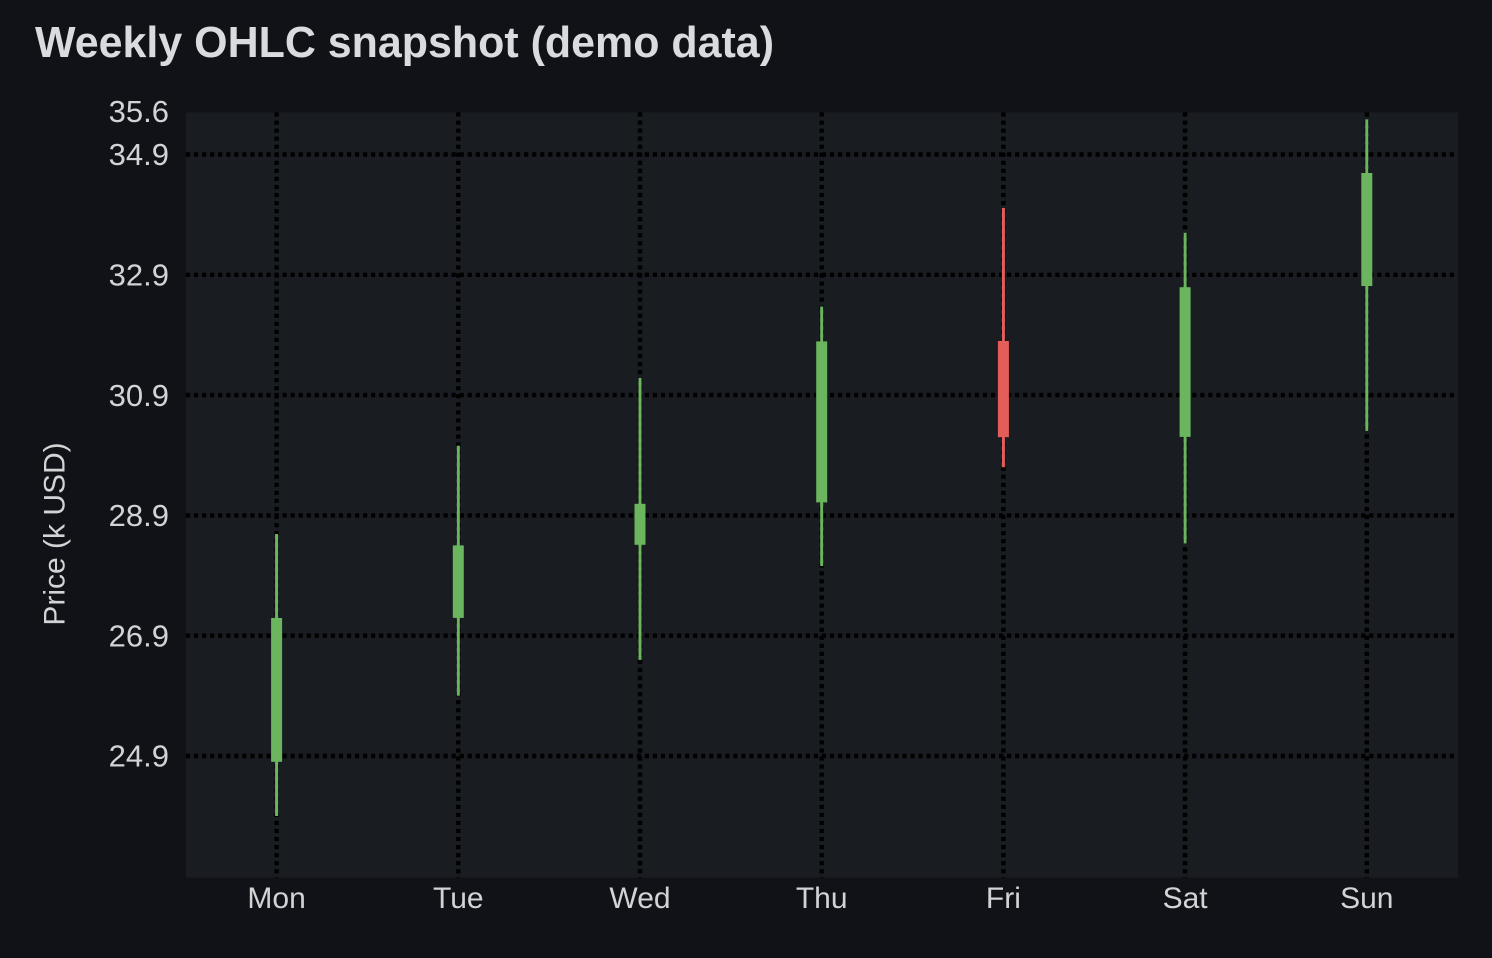  What do you see at coordinates (55, 533) in the screenshot?
I see `svg-text: Price (k USD)` at bounding box center [55, 533].